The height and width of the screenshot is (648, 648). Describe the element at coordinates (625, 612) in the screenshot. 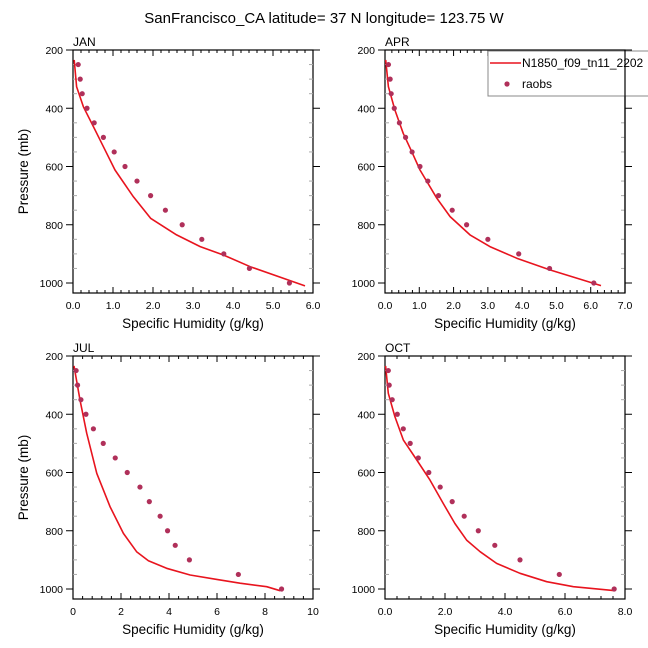

I see `x-tick-label: 8.0` at that location.